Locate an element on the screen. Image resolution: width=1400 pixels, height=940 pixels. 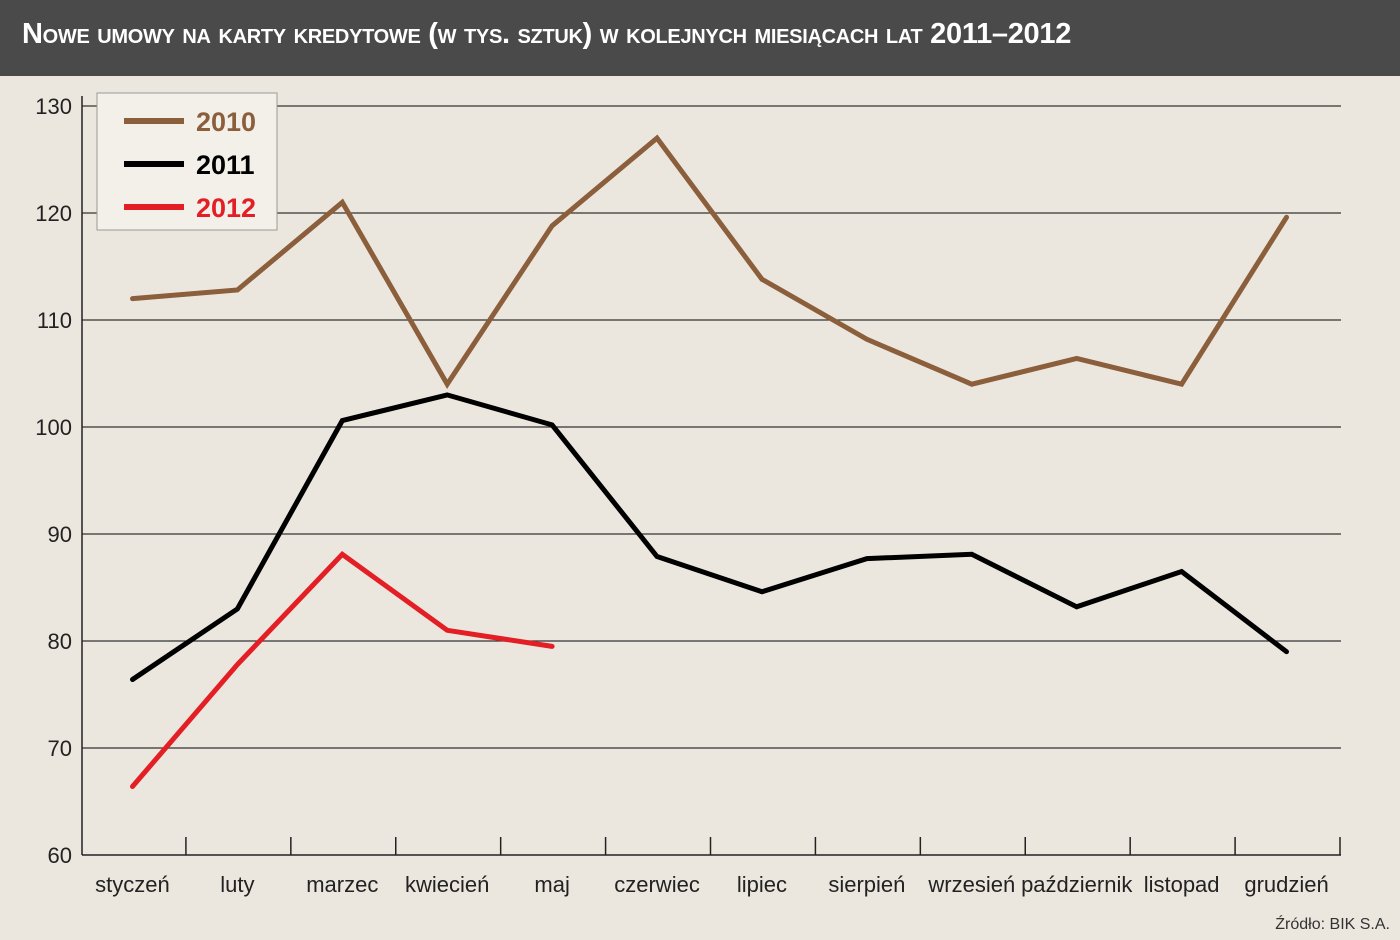
y-tick-label: 130 is located at coordinates (53, 106).